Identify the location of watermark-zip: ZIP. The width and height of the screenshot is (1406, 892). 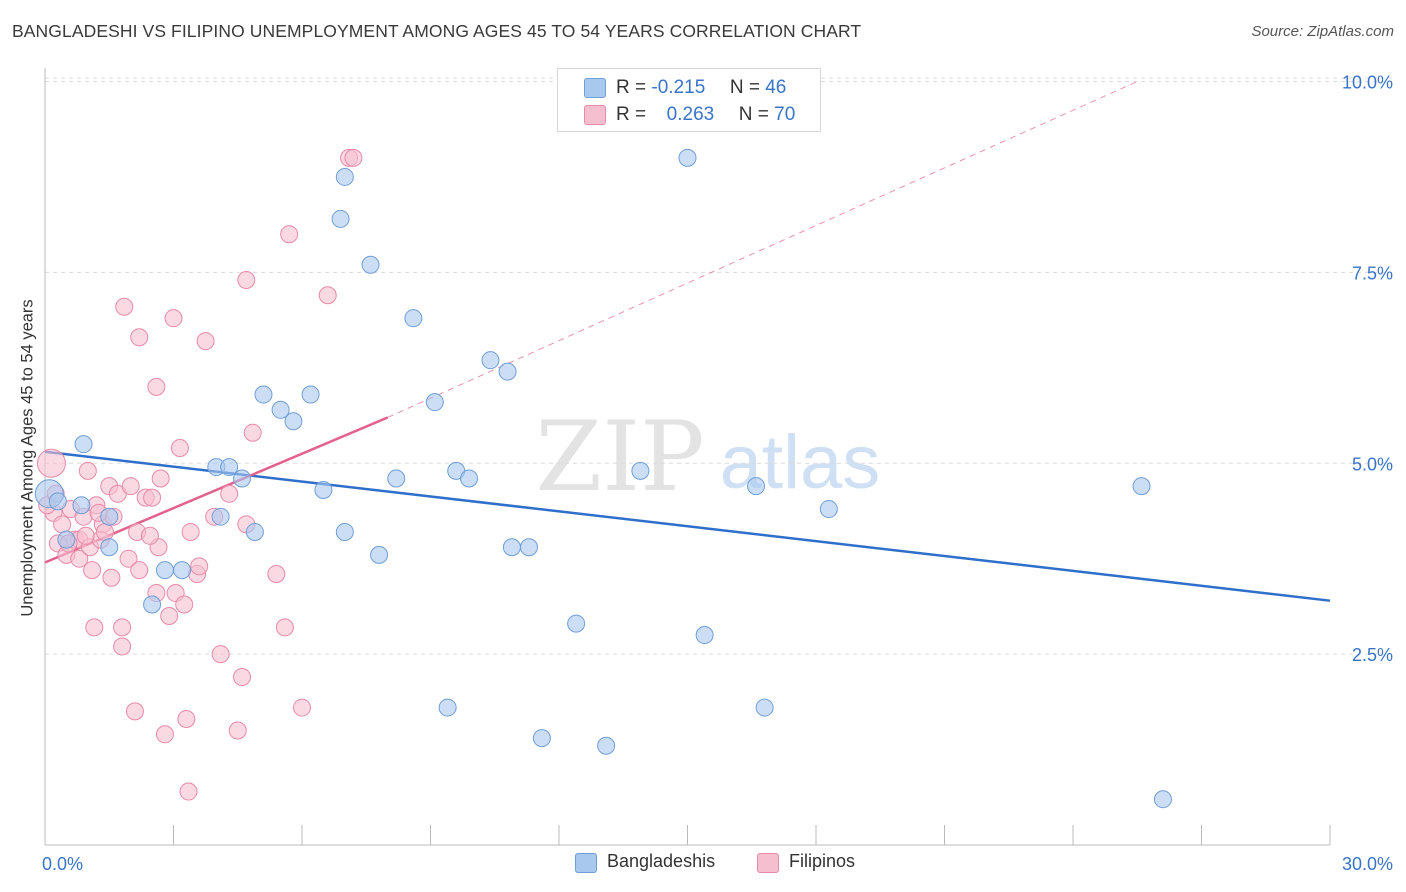
(619, 457).